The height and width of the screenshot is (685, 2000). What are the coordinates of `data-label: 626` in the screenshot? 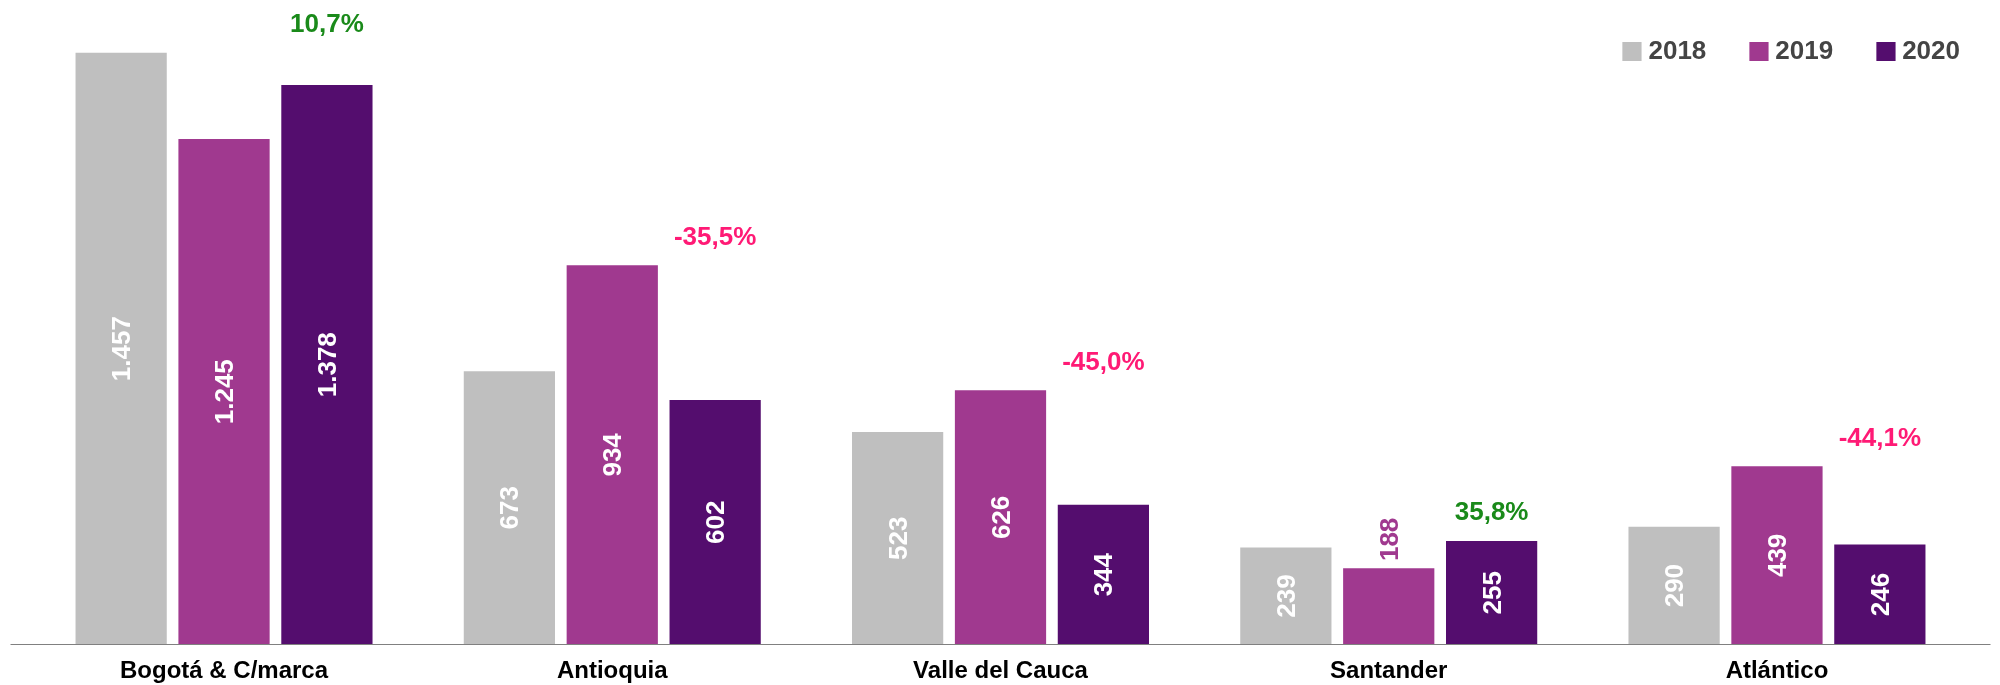 It's located at (1000, 517).